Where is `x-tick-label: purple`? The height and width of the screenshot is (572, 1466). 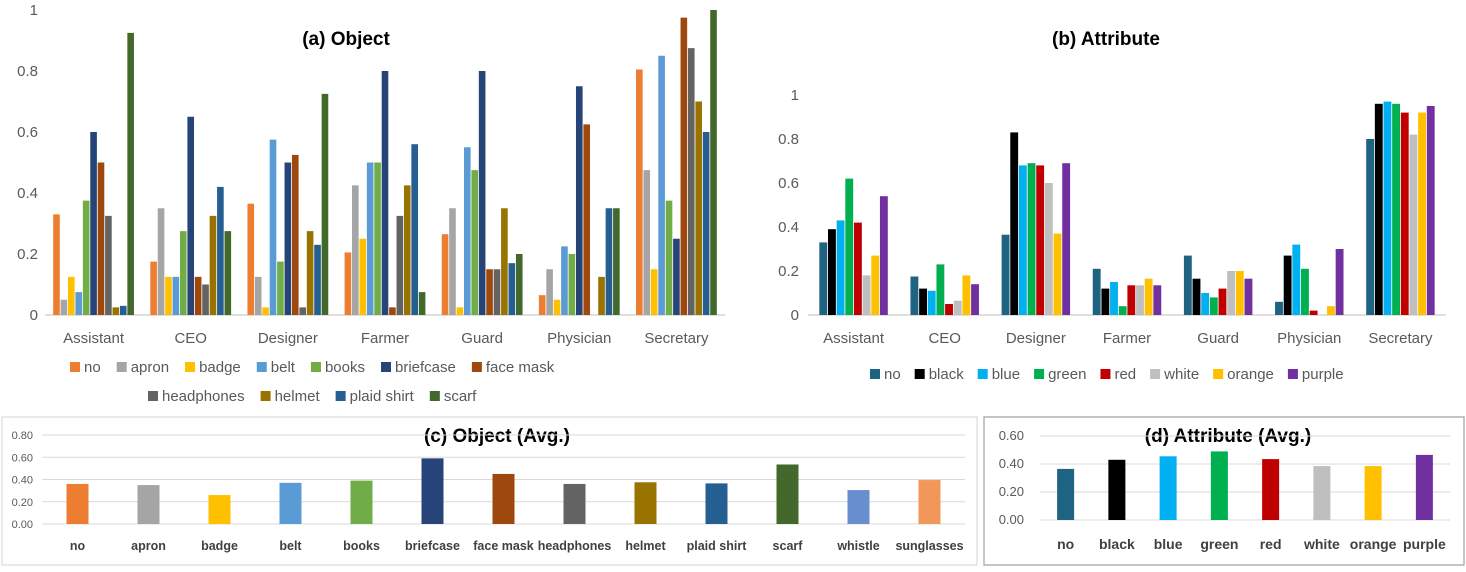
x-tick-label: purple is located at coordinates (1424, 544).